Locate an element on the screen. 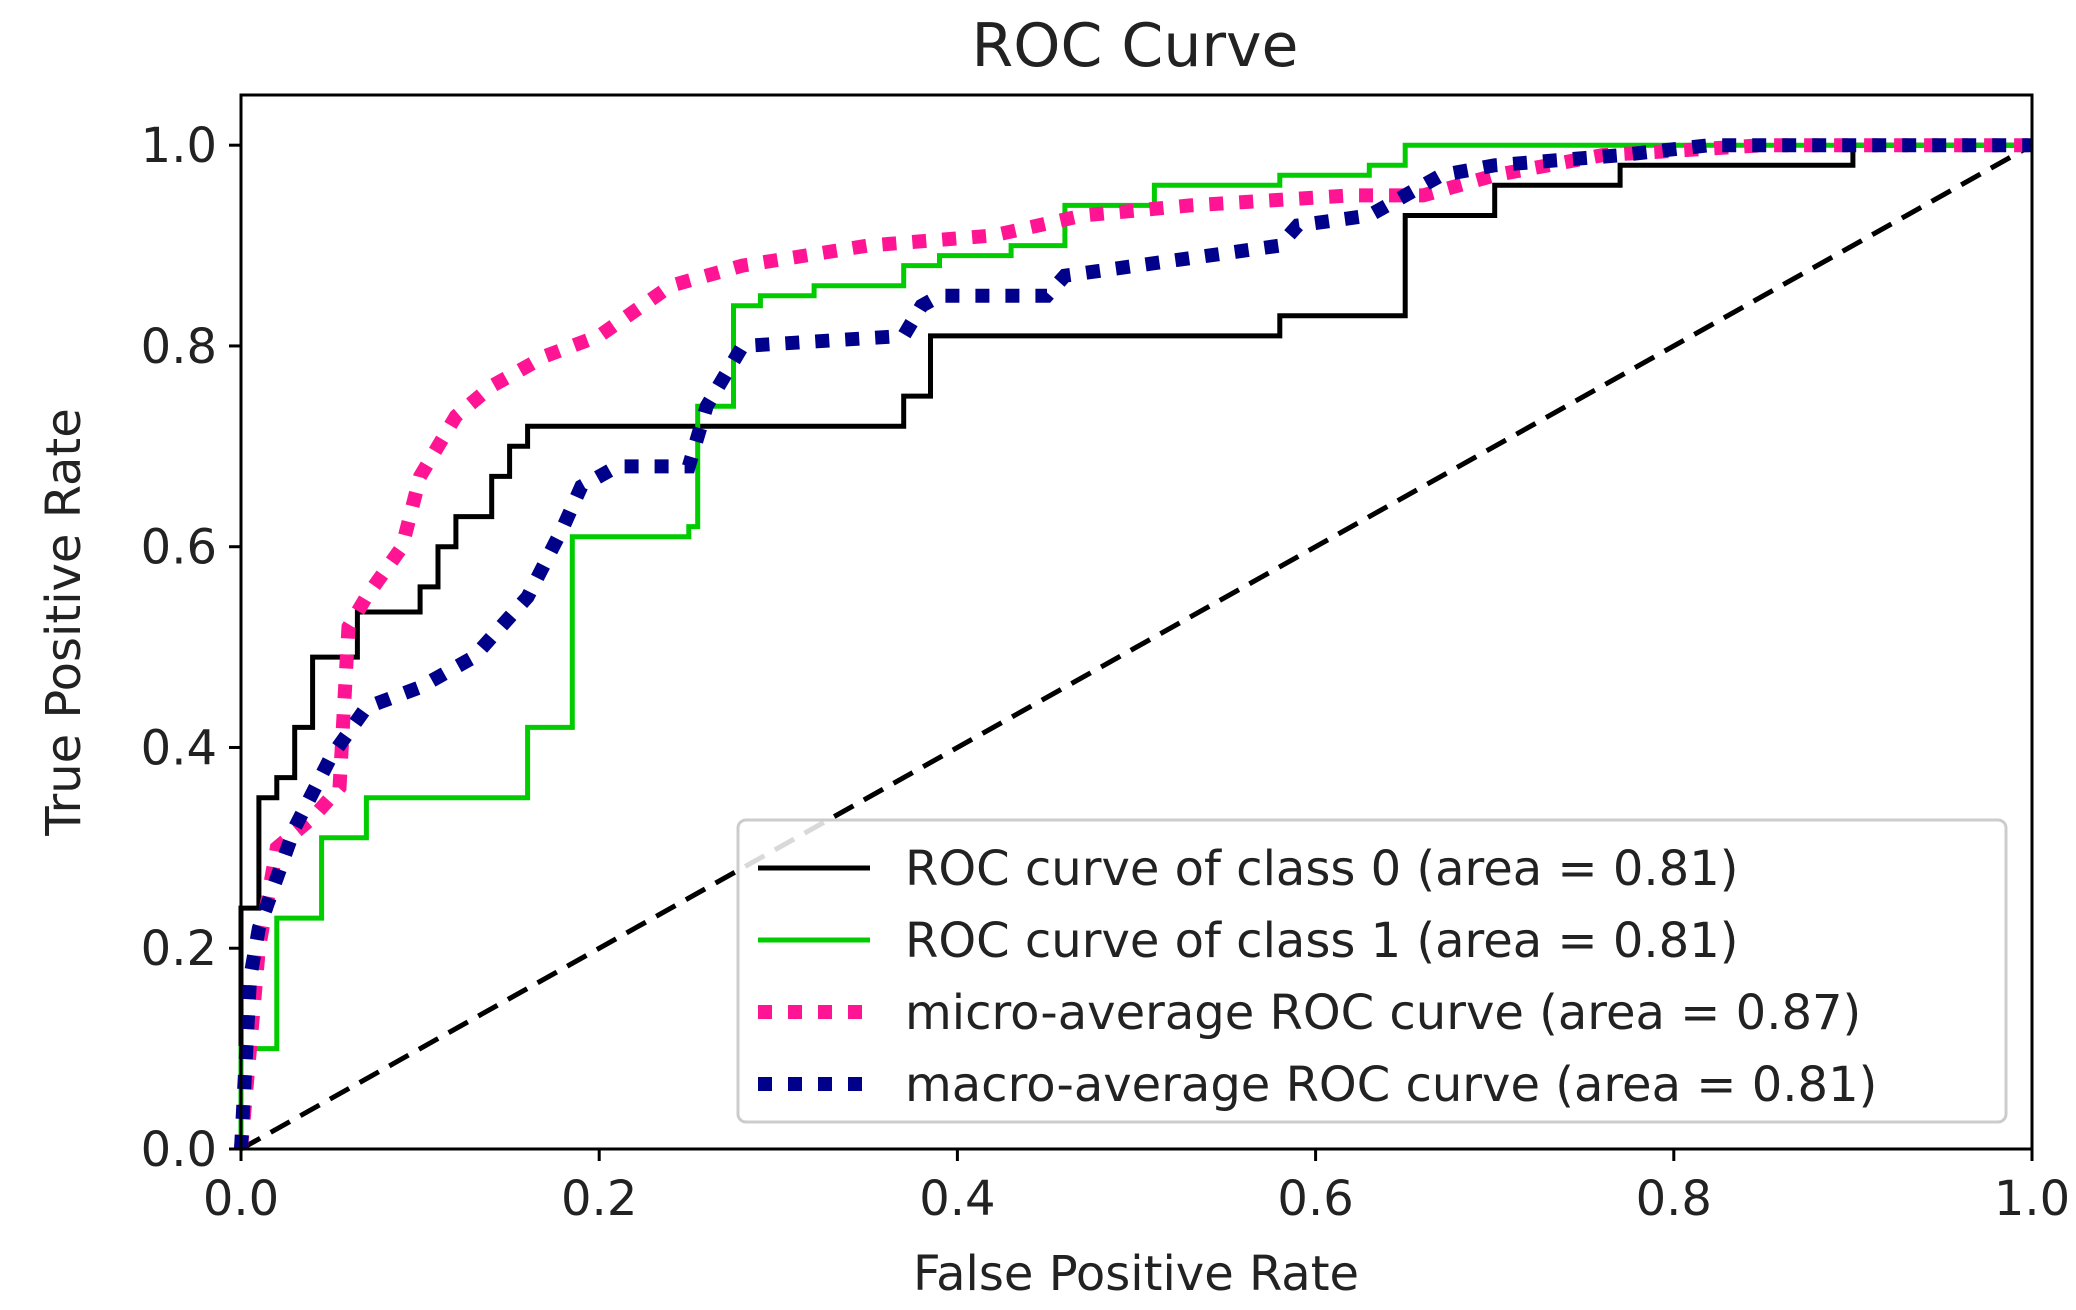 This screenshot has height=1310, width=2076. chart-title: ROC Curve is located at coordinates (1135, 46).